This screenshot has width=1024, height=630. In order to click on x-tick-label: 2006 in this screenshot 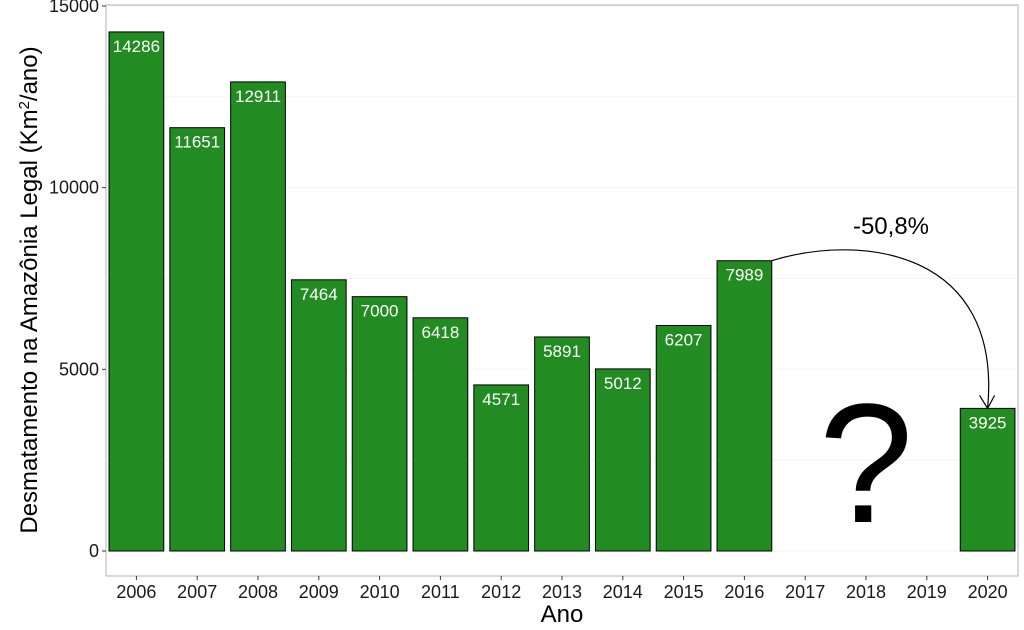, I will do `click(136, 592)`.